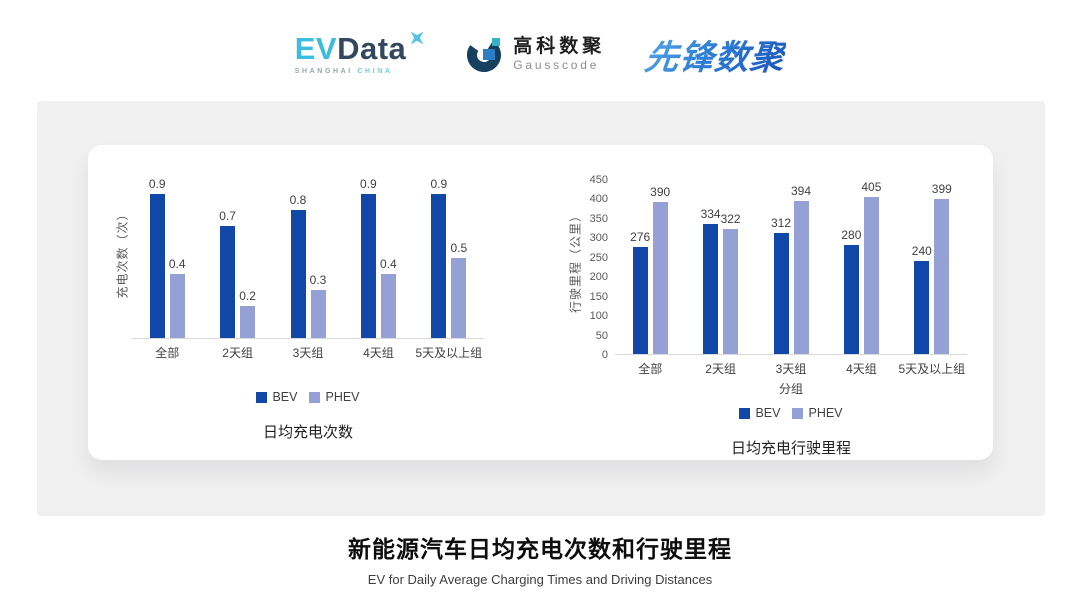 The height and width of the screenshot is (608, 1080). Describe the element at coordinates (851, 235) in the screenshot. I see `bar-value-label: 280` at that location.